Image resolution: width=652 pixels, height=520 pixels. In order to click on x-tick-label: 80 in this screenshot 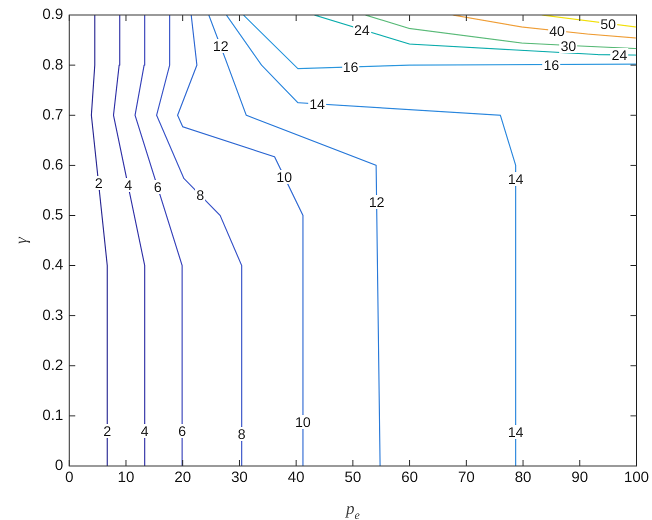, I will do `click(523, 477)`.